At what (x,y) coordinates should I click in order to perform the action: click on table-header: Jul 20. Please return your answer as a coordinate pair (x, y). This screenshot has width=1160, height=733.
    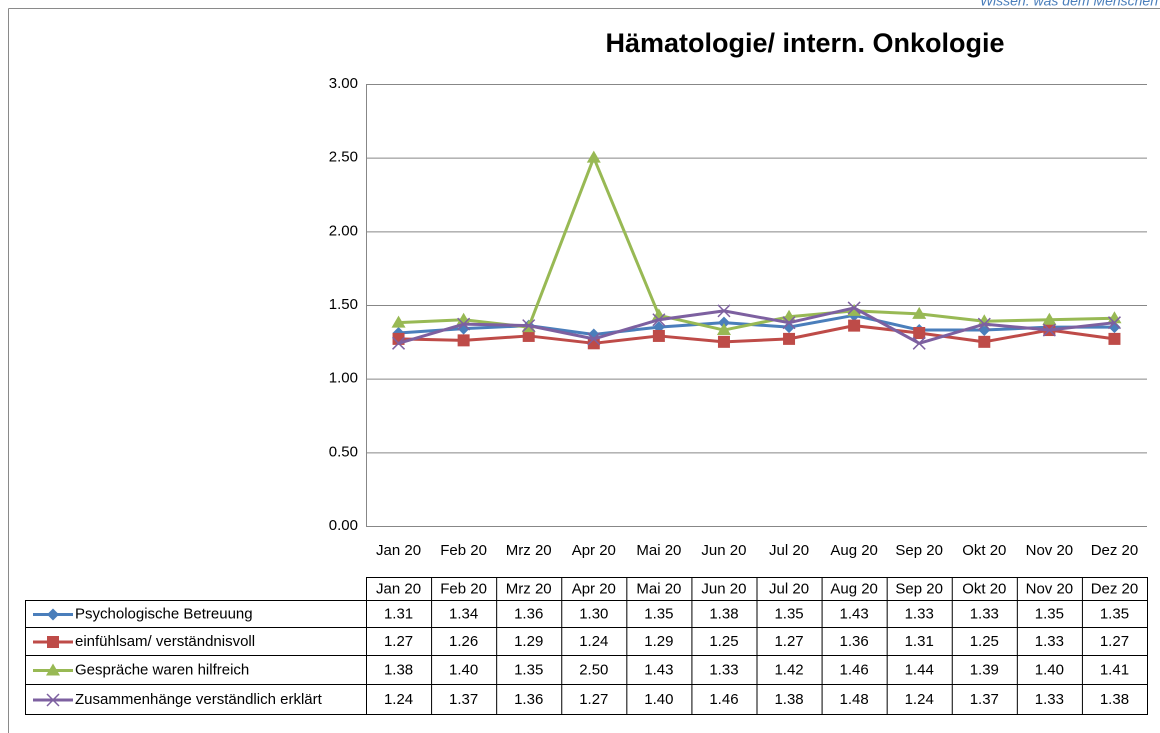
    Looking at the image, I should click on (789, 588).